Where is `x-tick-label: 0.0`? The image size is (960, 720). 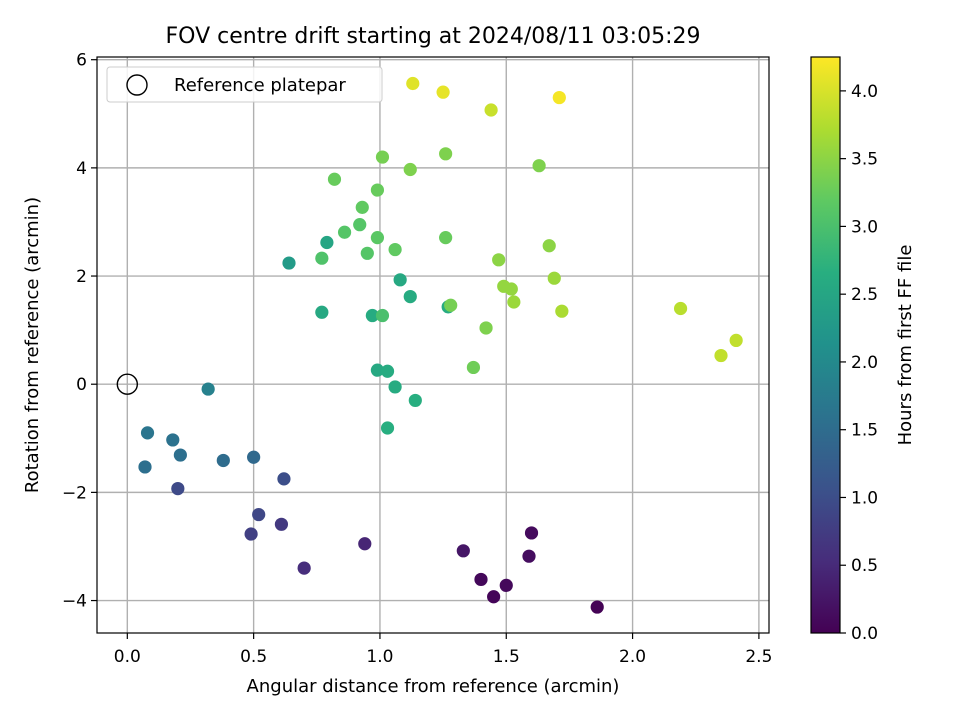 x-tick-label: 0.0 is located at coordinates (127, 657).